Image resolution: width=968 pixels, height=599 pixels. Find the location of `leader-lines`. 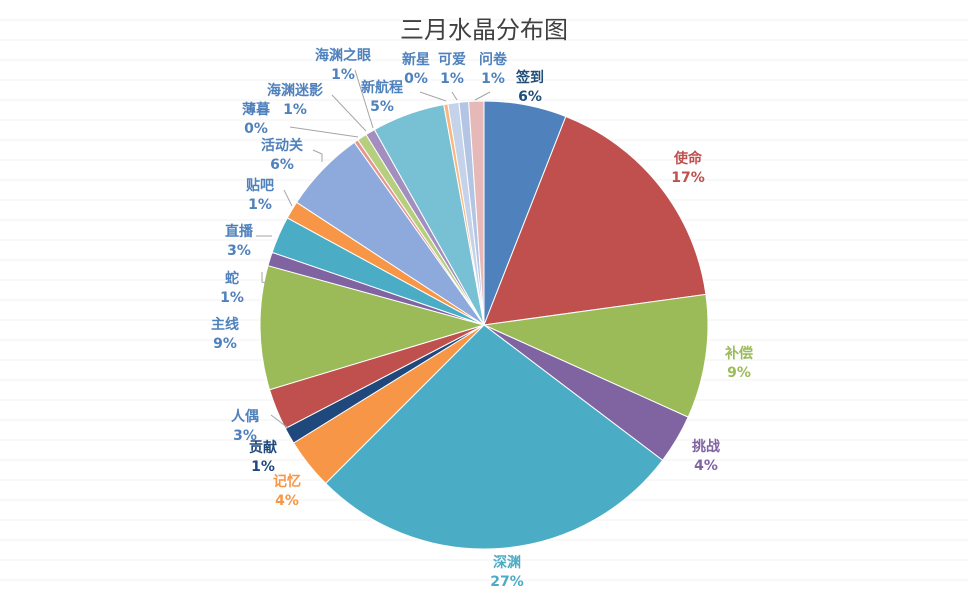

leader-lines is located at coordinates (373, 249).